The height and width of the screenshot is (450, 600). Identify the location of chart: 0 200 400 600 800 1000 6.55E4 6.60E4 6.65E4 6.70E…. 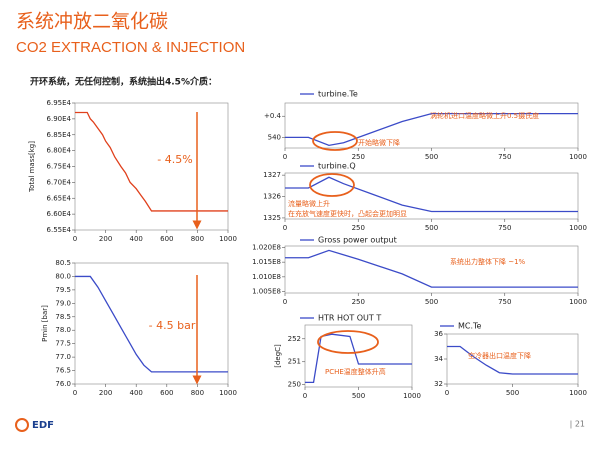
(132, 171).